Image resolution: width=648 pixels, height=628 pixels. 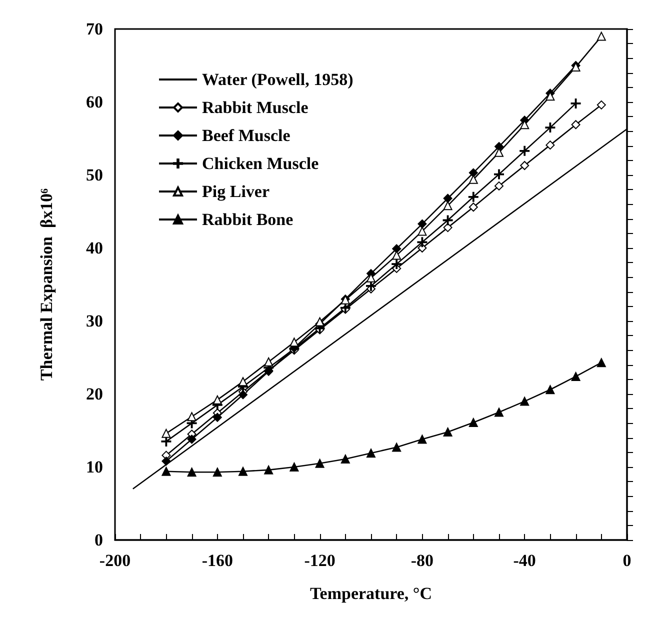 What do you see at coordinates (278, 79) in the screenshot?
I see `legend-label: Water (Powell, 1958)` at bounding box center [278, 79].